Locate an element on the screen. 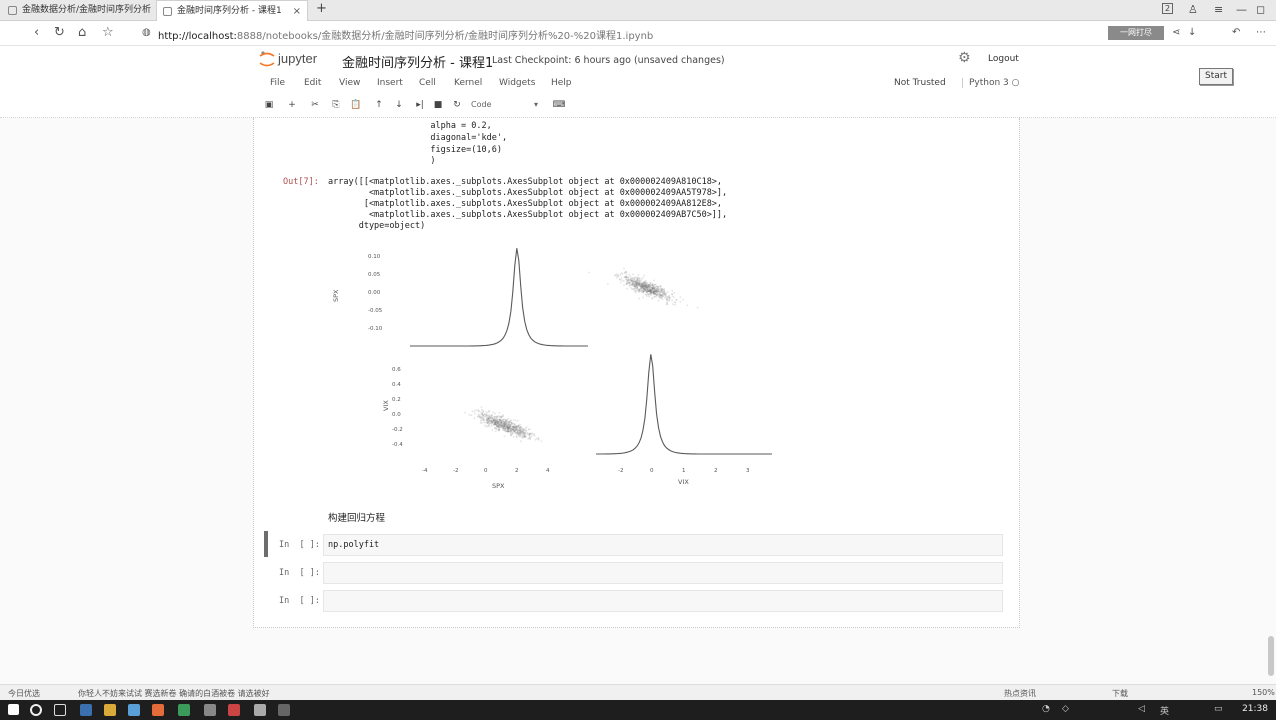  undo-icon: ↶ is located at coordinates (1236, 32).